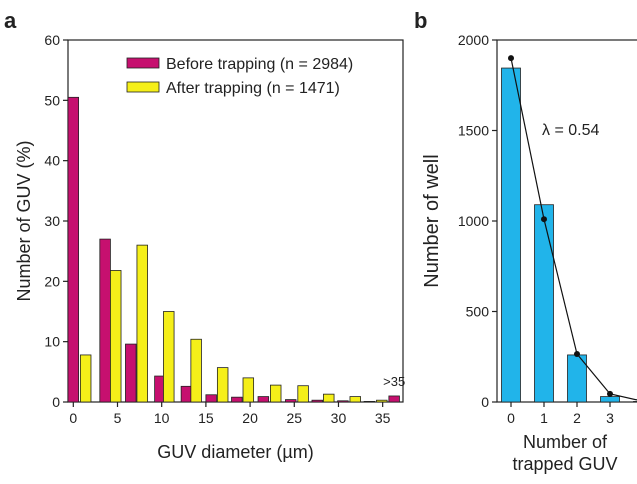 The height and width of the screenshot is (484, 637). What do you see at coordinates (10, 20) in the screenshot?
I see `panel-a-label: a` at bounding box center [10, 20].